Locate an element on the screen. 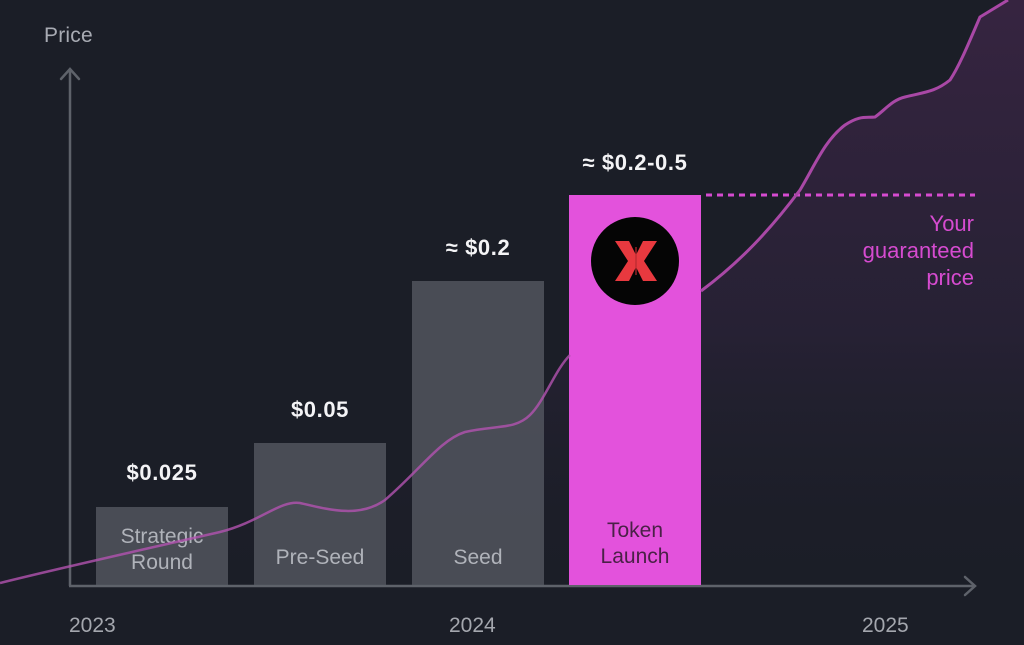 The height and width of the screenshot is (645, 1024). x-tick-2025: 2025 is located at coordinates (885, 625).